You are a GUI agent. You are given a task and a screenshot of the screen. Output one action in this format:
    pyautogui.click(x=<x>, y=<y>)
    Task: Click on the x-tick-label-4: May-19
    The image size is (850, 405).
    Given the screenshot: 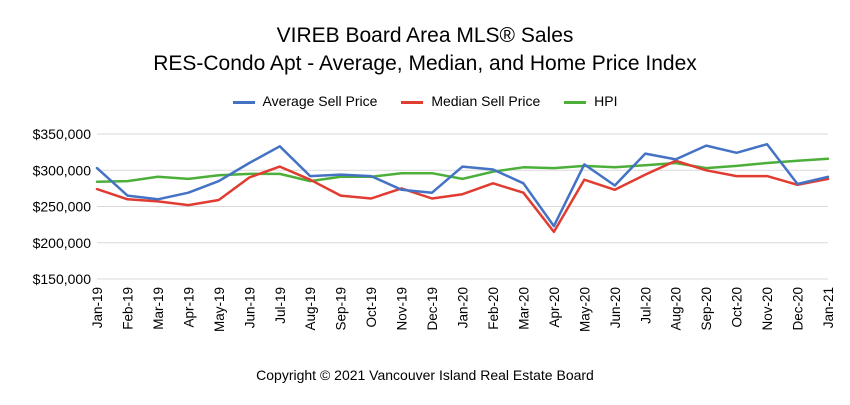 What is the action you would take?
    pyautogui.click(x=219, y=309)
    